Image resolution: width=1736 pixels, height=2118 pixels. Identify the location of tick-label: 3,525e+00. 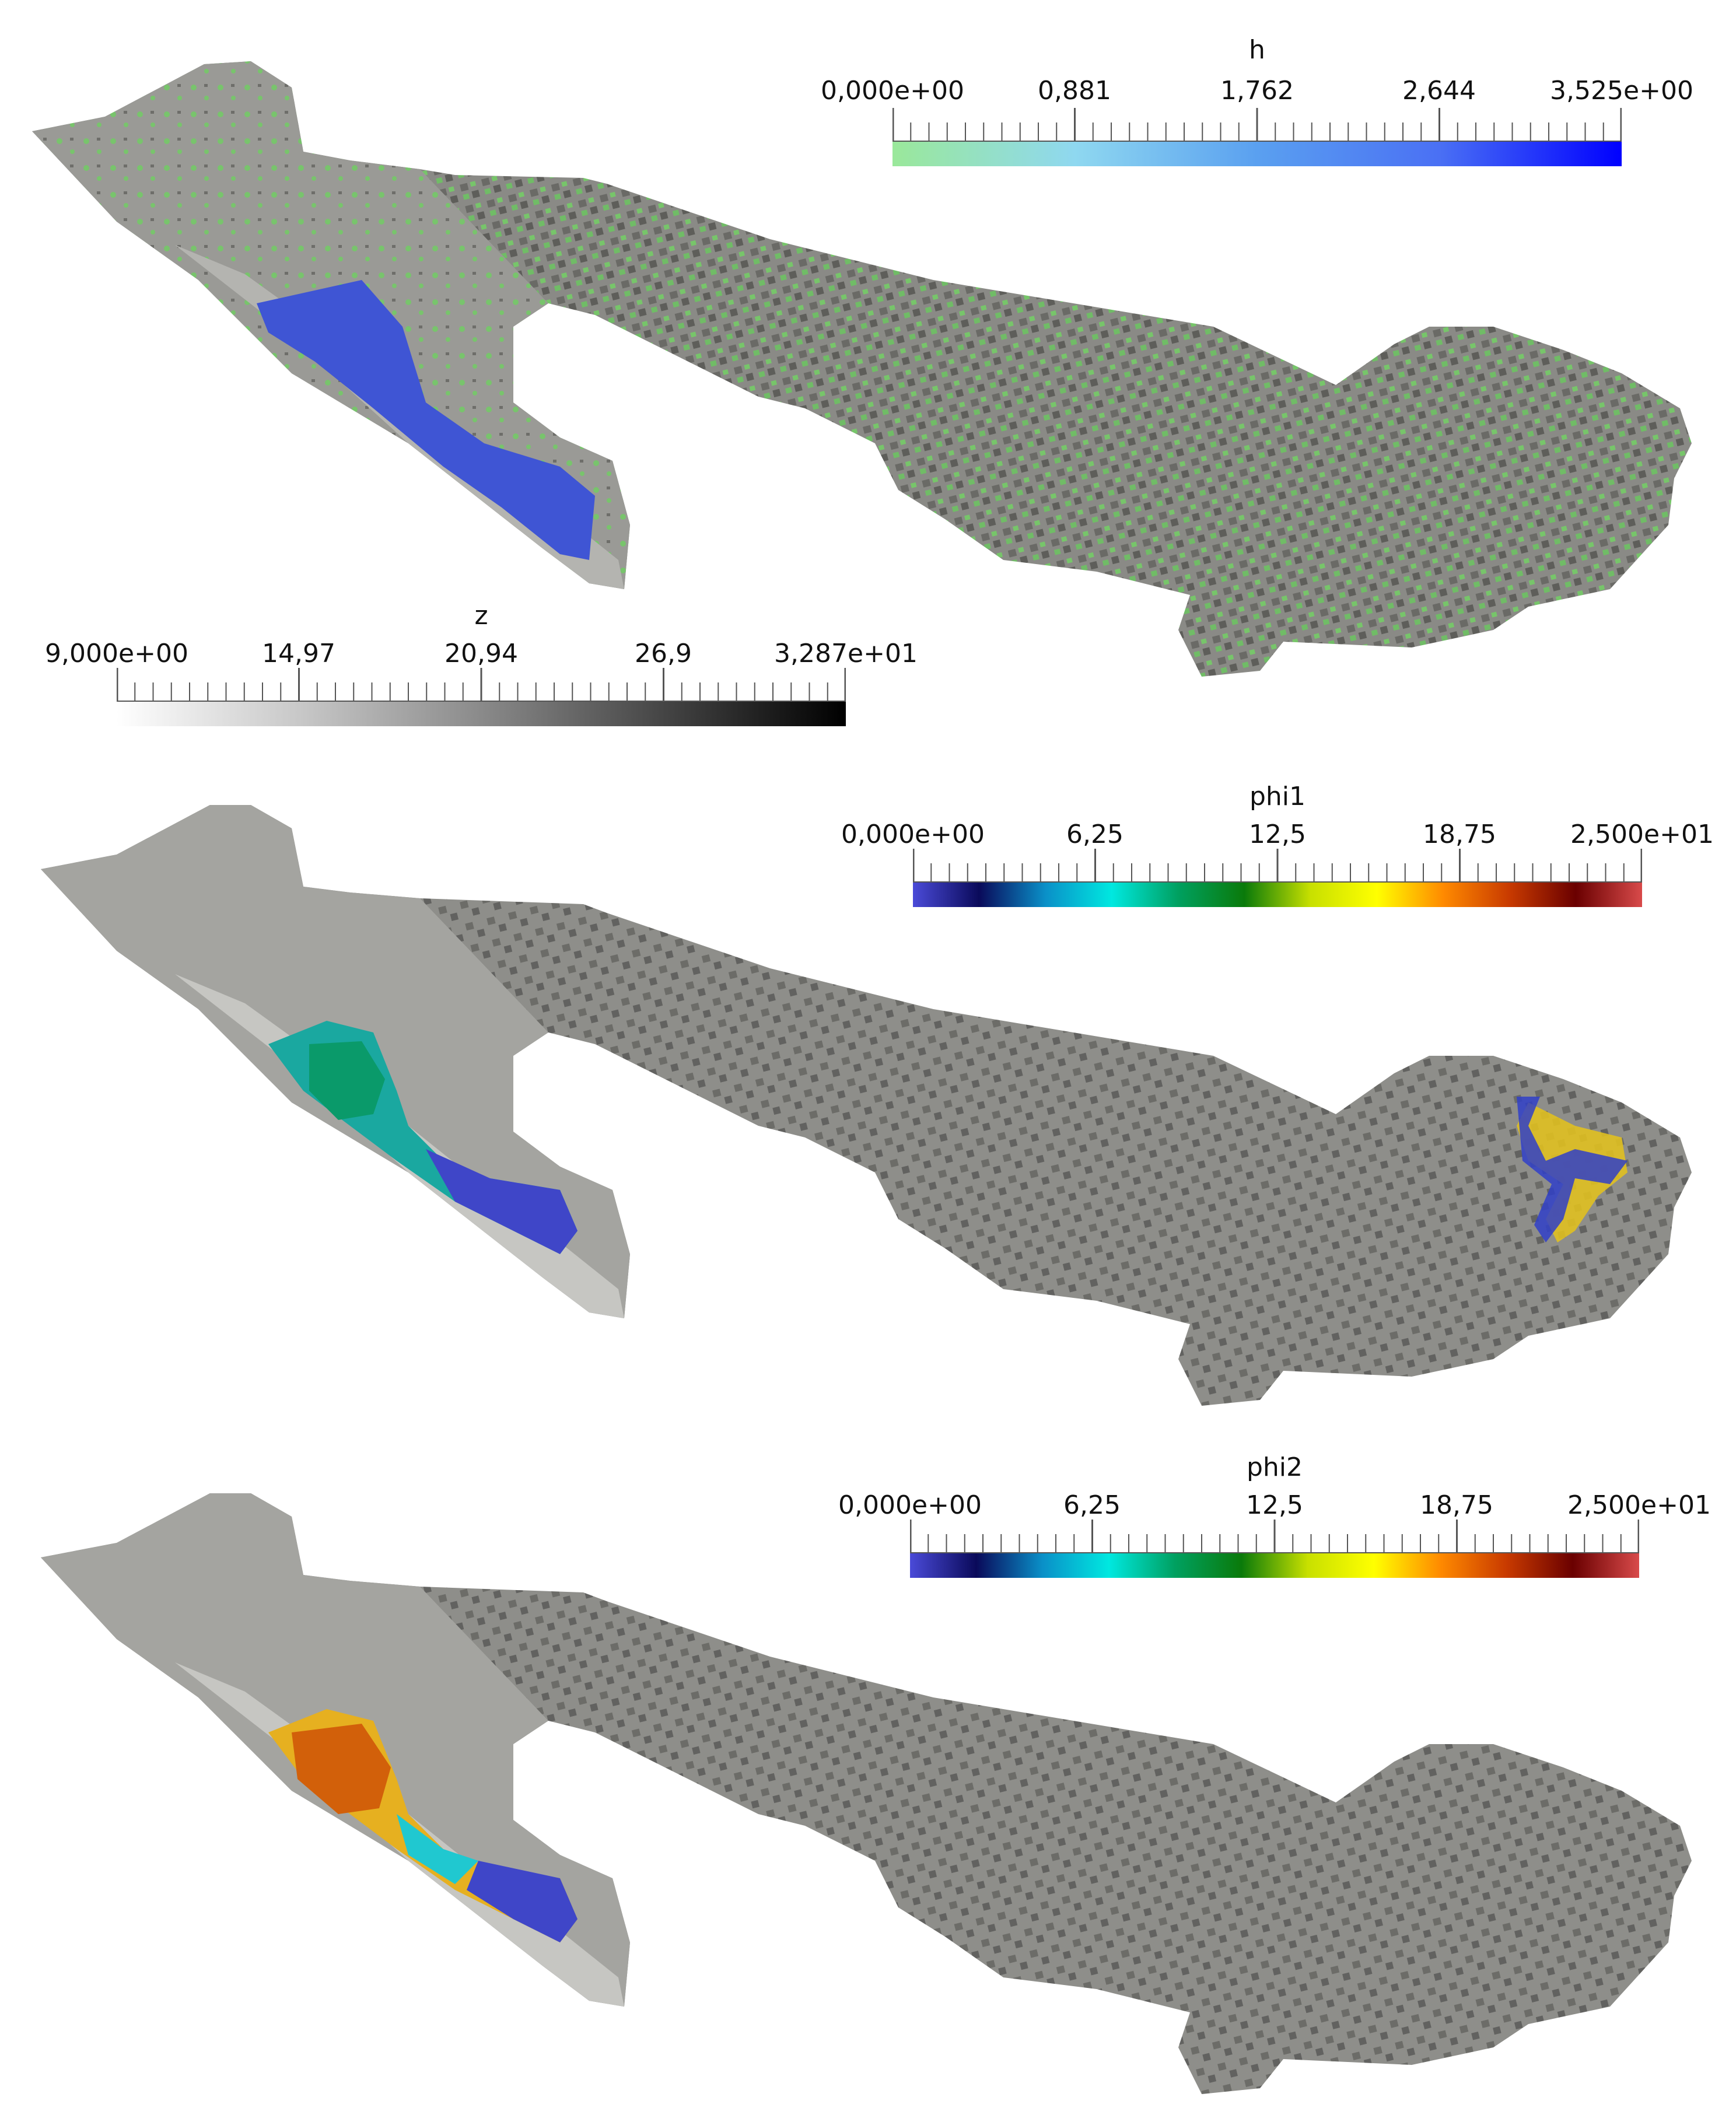
(1622, 91).